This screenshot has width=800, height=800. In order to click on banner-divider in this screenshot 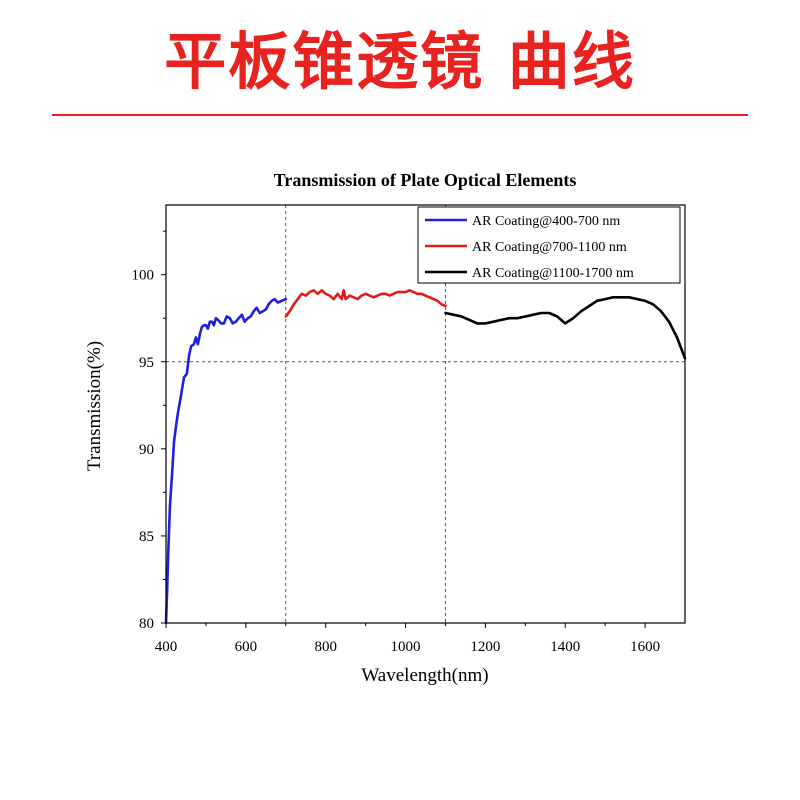, I will do `click(400, 115)`.